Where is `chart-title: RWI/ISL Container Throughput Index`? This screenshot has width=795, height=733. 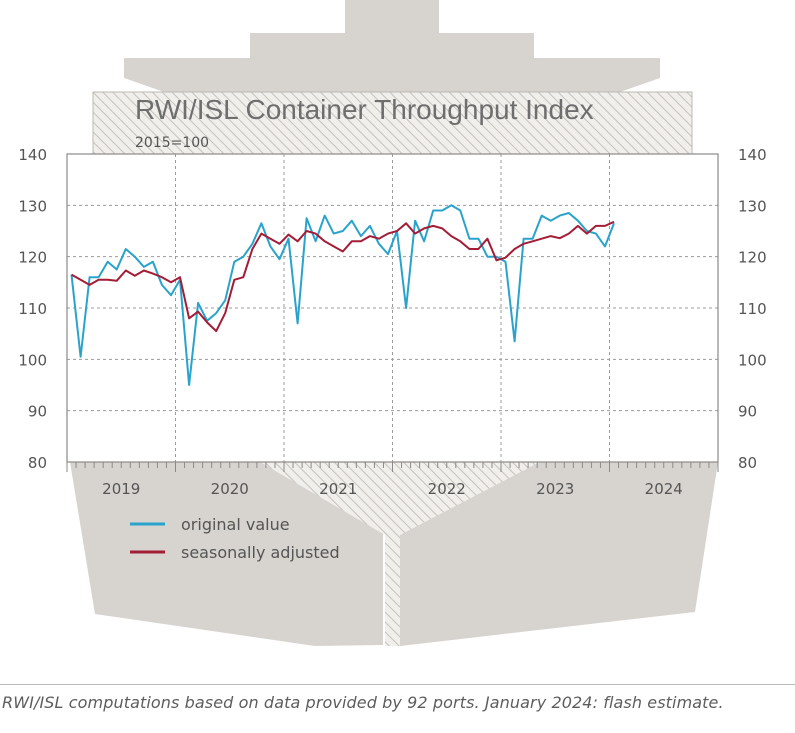
chart-title: RWI/ISL Container Throughput Index is located at coordinates (364, 109).